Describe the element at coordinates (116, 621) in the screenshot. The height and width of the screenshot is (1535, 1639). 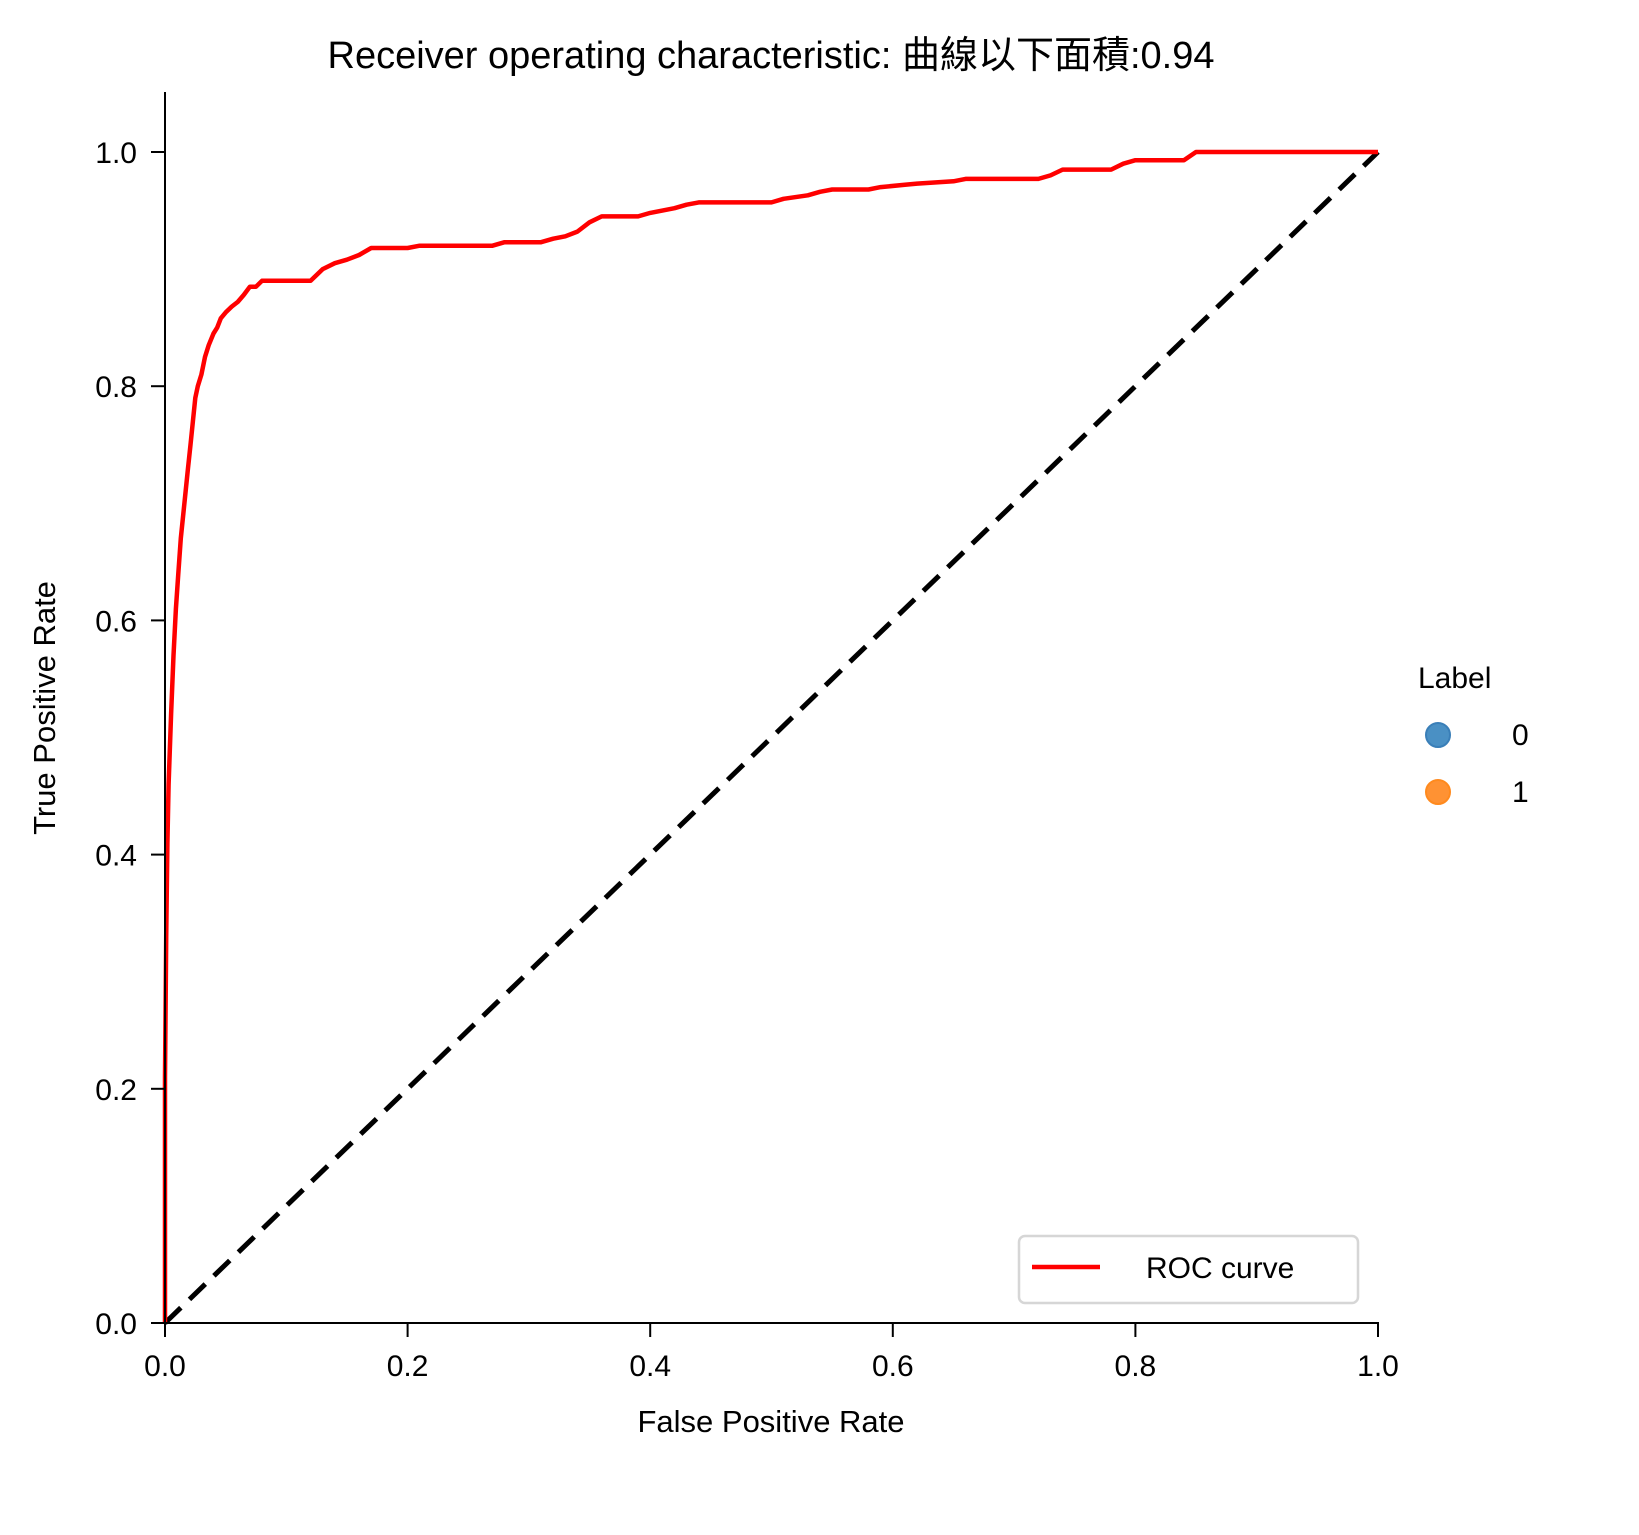
I see `y-tick-label: 0.6` at that location.